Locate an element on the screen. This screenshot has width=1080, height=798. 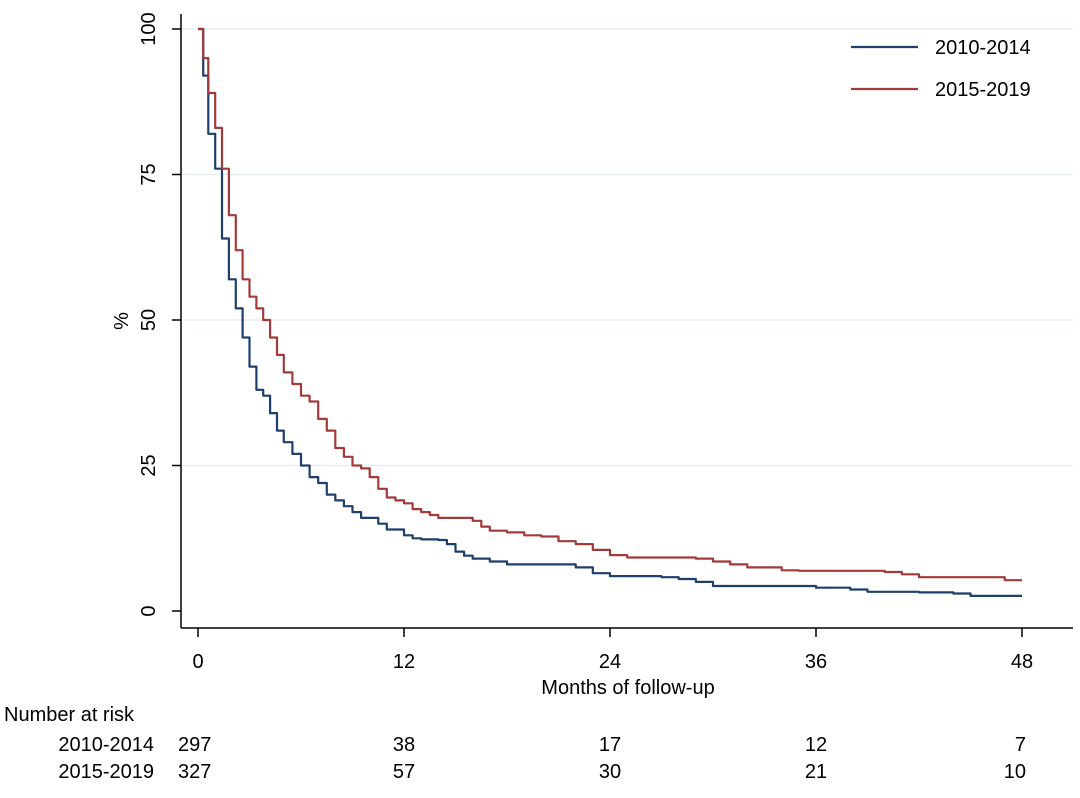
x-tick-label-3: 36 is located at coordinates (816, 662).